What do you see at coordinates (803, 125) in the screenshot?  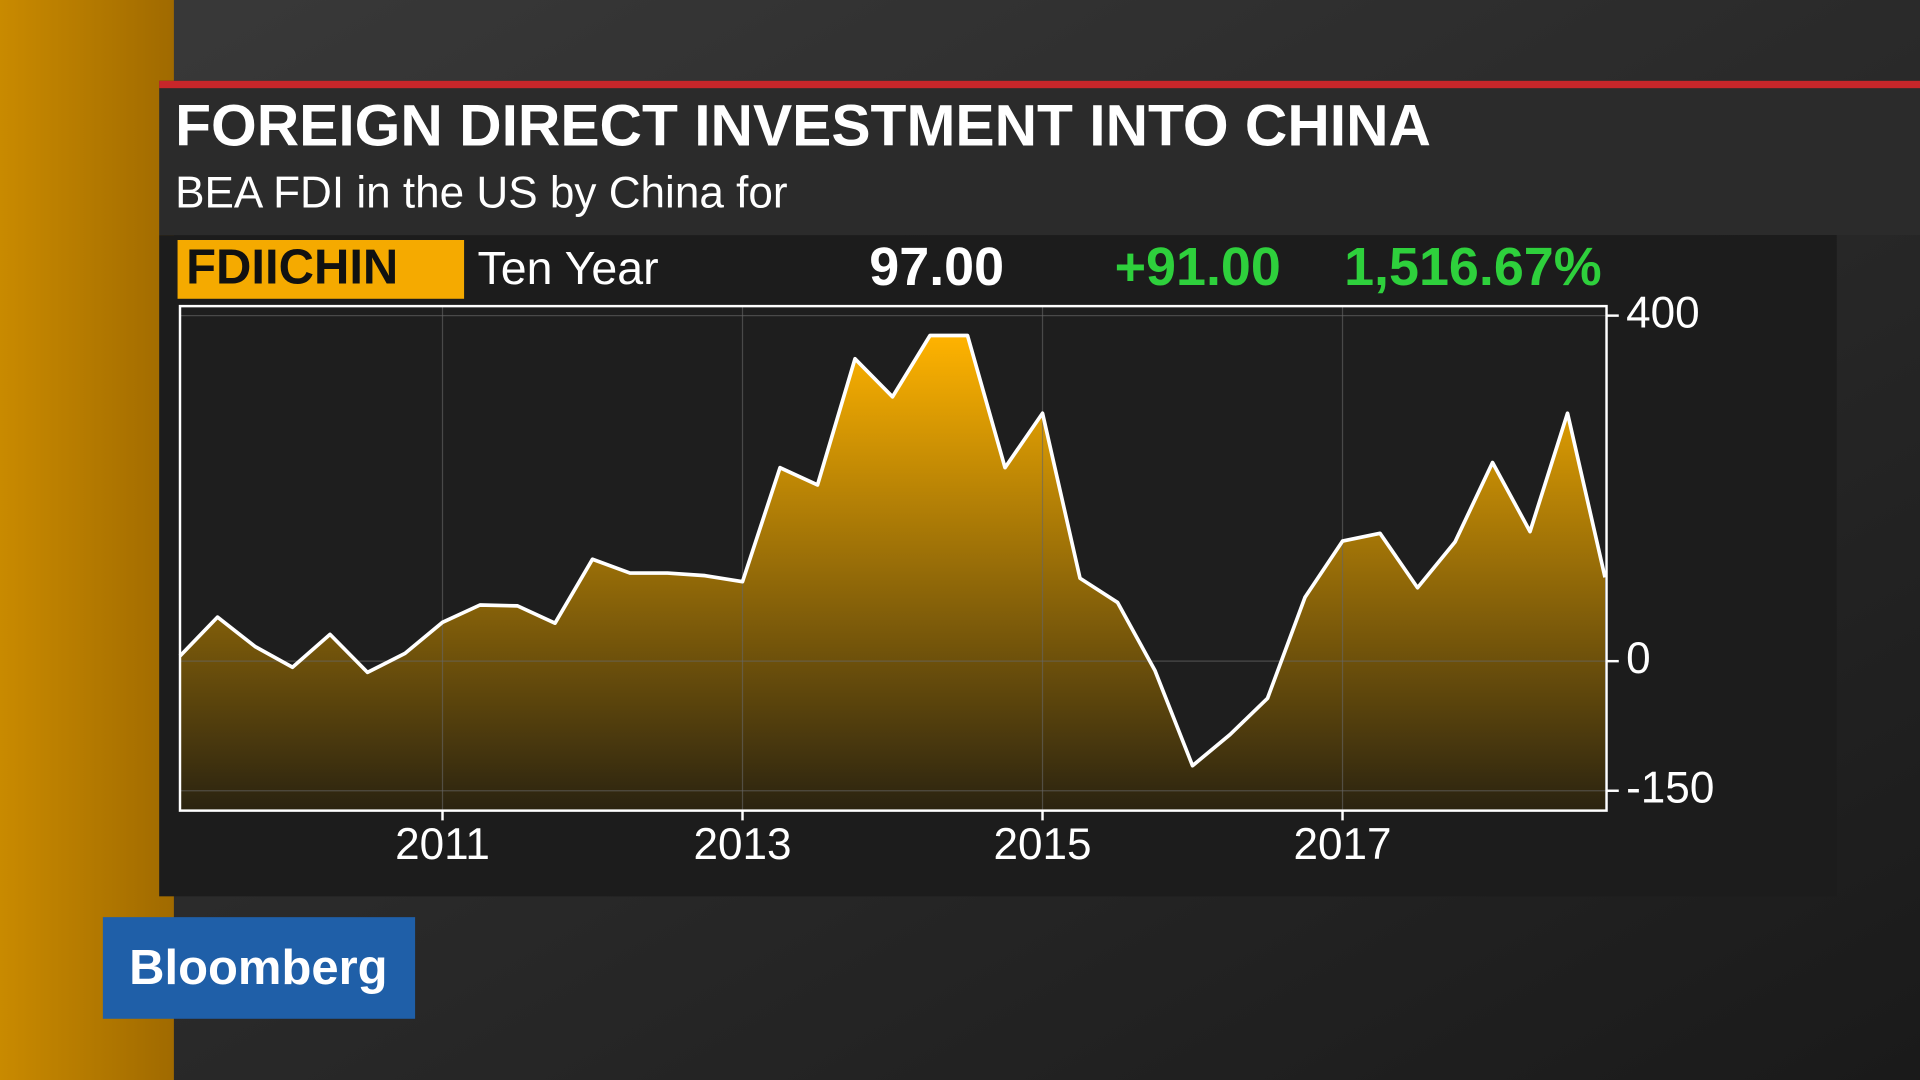 I see `title: FOREIGN DIRECT INVESTMENT INTO CHINA` at bounding box center [803, 125].